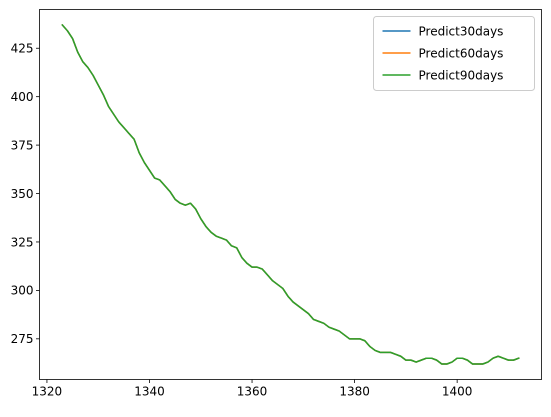  I want to click on legend-label-predict90days: Predict90days, so click(461, 76).